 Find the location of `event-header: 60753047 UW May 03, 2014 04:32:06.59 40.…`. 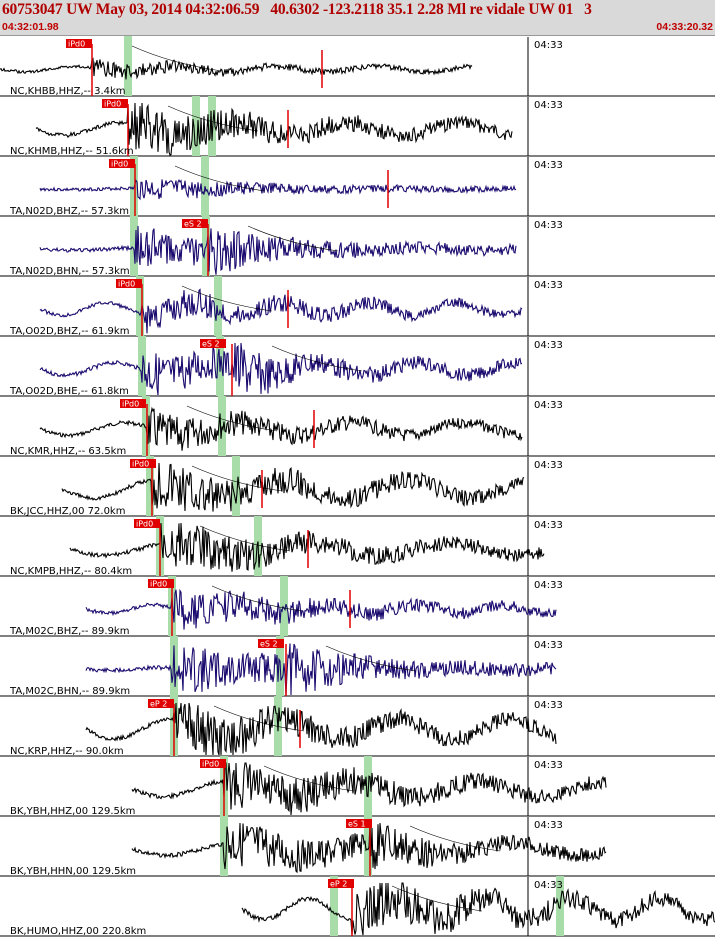

event-header: 60753047 UW May 03, 2014 04:32:06.59 40.… is located at coordinates (357, 18).